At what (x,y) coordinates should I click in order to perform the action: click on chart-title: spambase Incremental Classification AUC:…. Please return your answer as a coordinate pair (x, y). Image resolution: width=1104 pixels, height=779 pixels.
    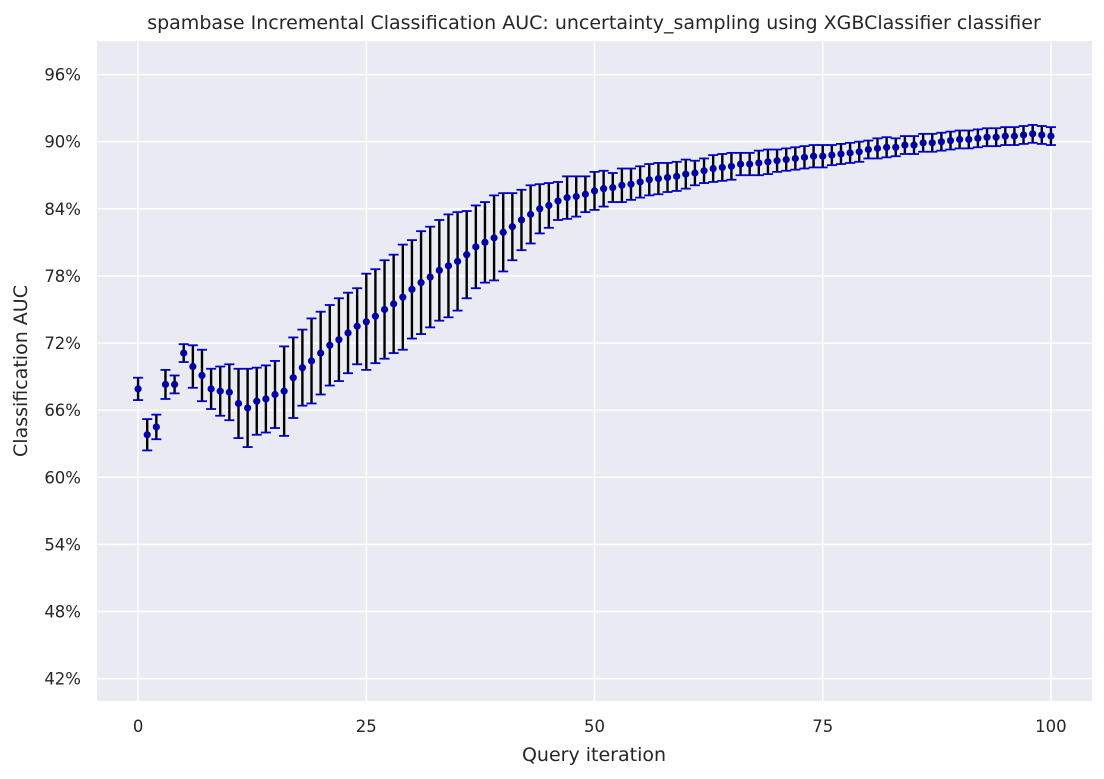
    Looking at the image, I should click on (594, 23).